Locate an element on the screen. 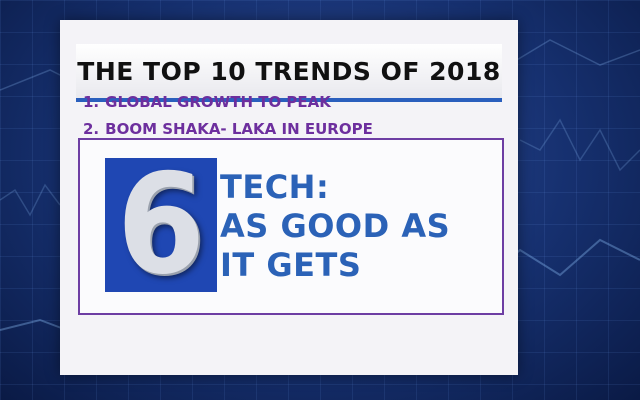 Image resolution: width=640 pixels, height=400 pixels. featured-number-tile: 6 is located at coordinates (161, 225).